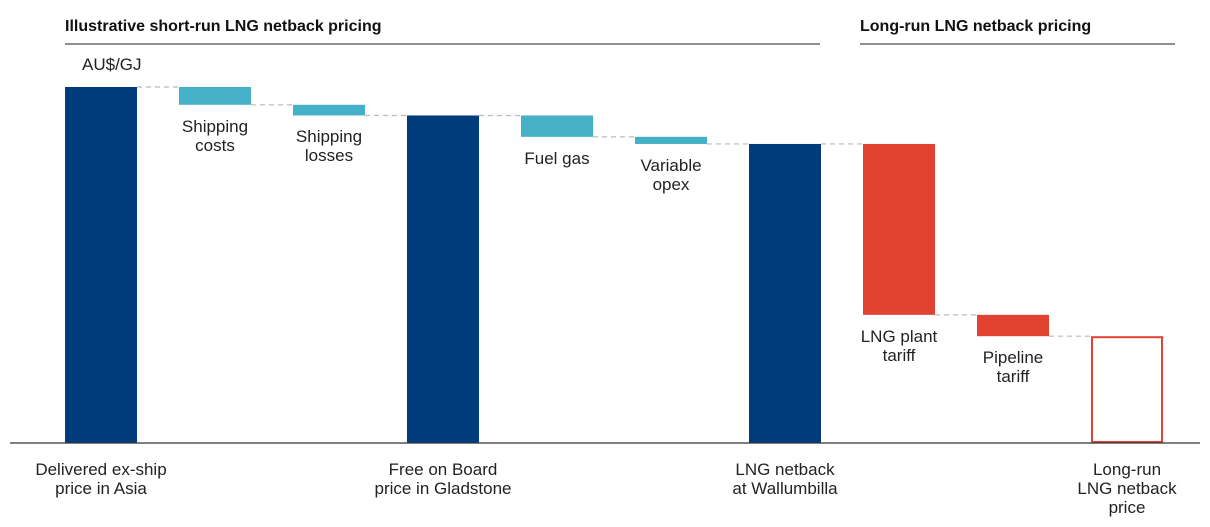  I want to click on section-title: Long-run LNG netback pricing, so click(976, 26).